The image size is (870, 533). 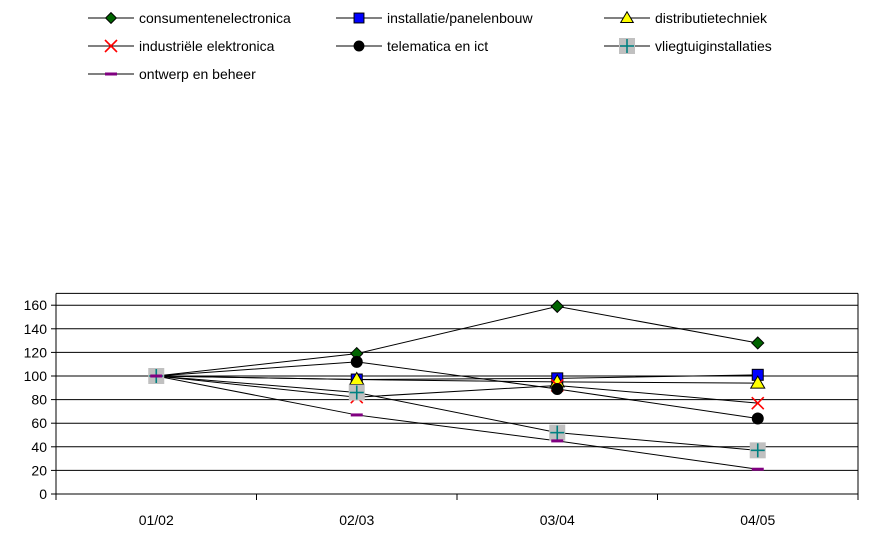 I want to click on y-tick-label: 0, so click(x=43, y=494).